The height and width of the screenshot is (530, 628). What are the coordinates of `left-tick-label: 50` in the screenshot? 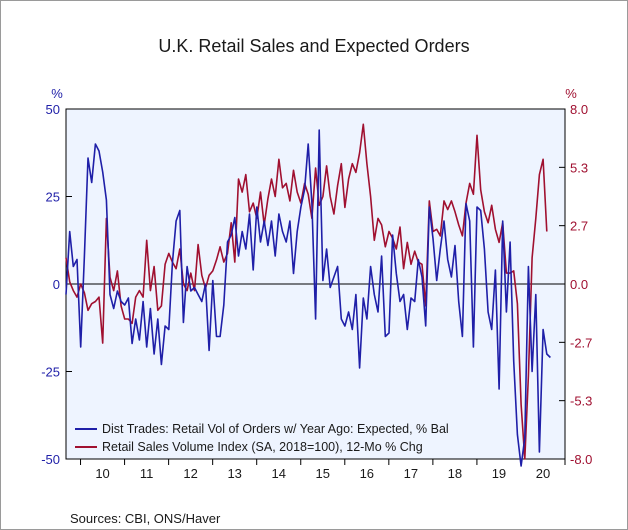 It's located at (53, 109).